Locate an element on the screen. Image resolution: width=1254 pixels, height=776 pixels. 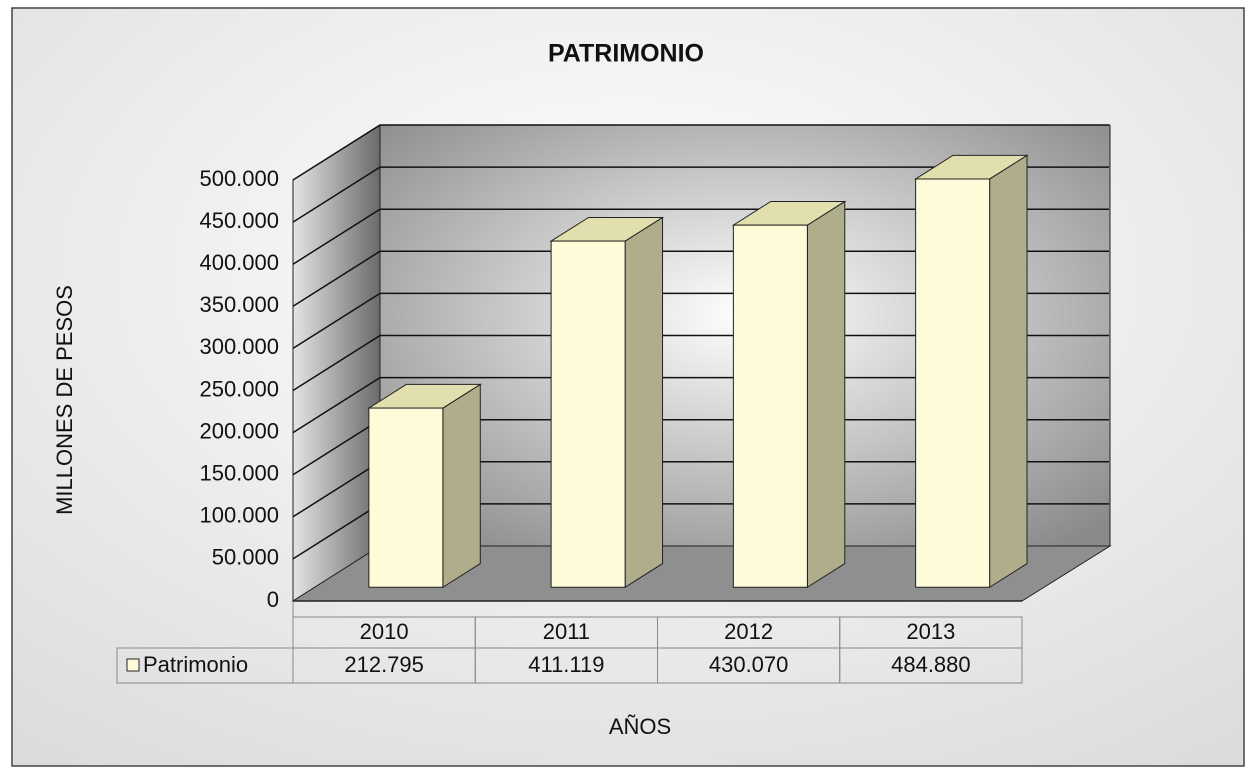
y-tick-label: 200.000 is located at coordinates (239, 430).